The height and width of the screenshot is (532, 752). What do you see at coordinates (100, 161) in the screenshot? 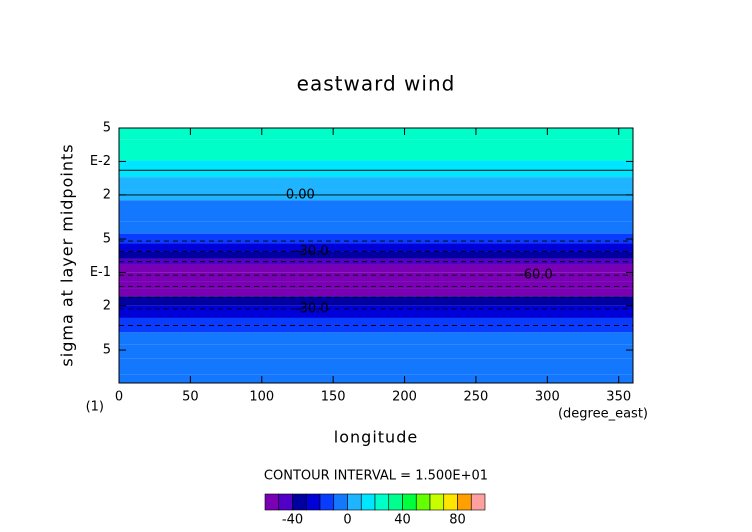
I see `y-tick-label: E-2` at bounding box center [100, 161].